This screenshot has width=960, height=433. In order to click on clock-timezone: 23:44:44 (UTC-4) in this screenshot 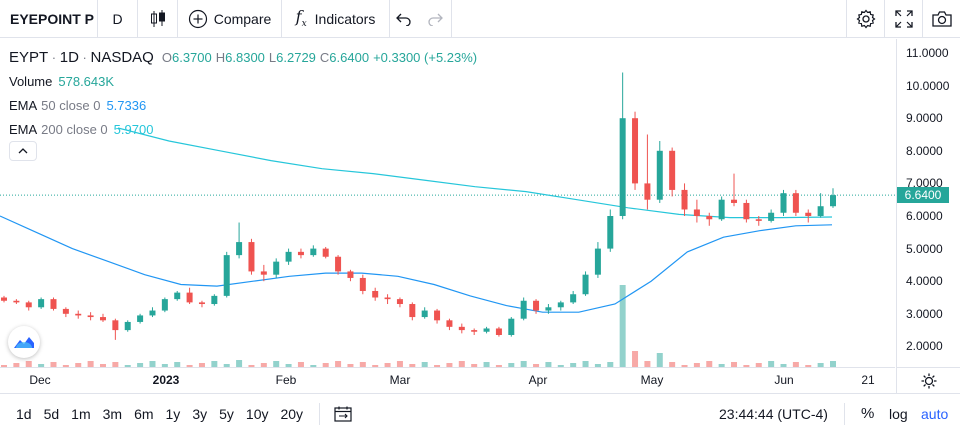, I will do `click(773, 413)`.